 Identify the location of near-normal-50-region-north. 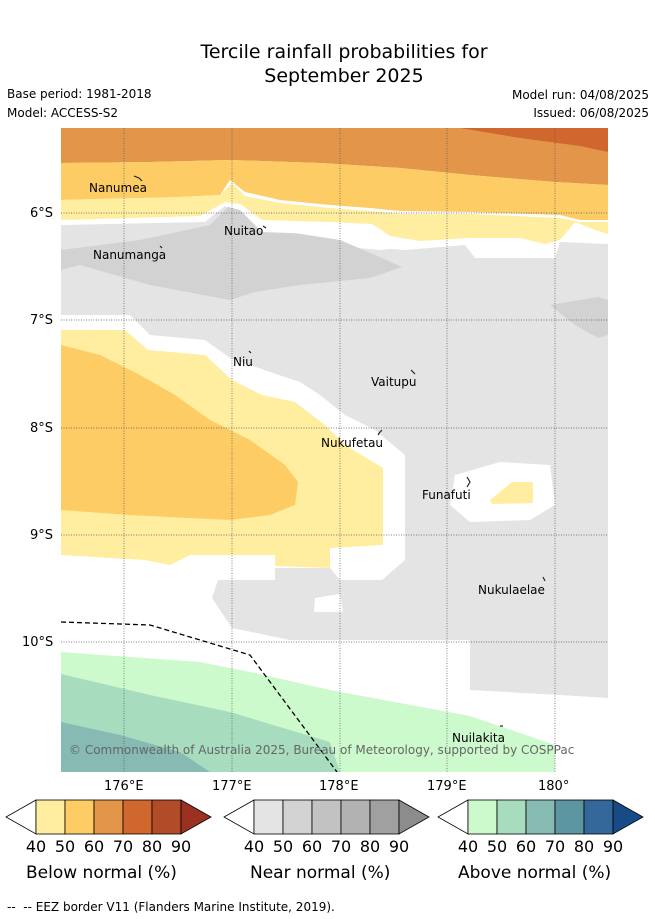
(231, 250).